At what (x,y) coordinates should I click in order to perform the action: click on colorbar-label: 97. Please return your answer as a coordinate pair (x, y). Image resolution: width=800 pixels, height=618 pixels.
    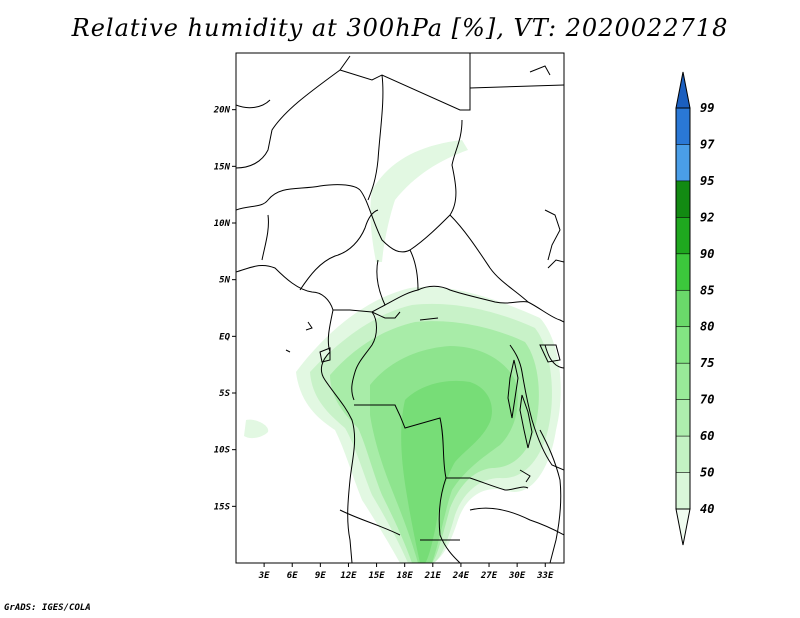
    Looking at the image, I should click on (707, 144).